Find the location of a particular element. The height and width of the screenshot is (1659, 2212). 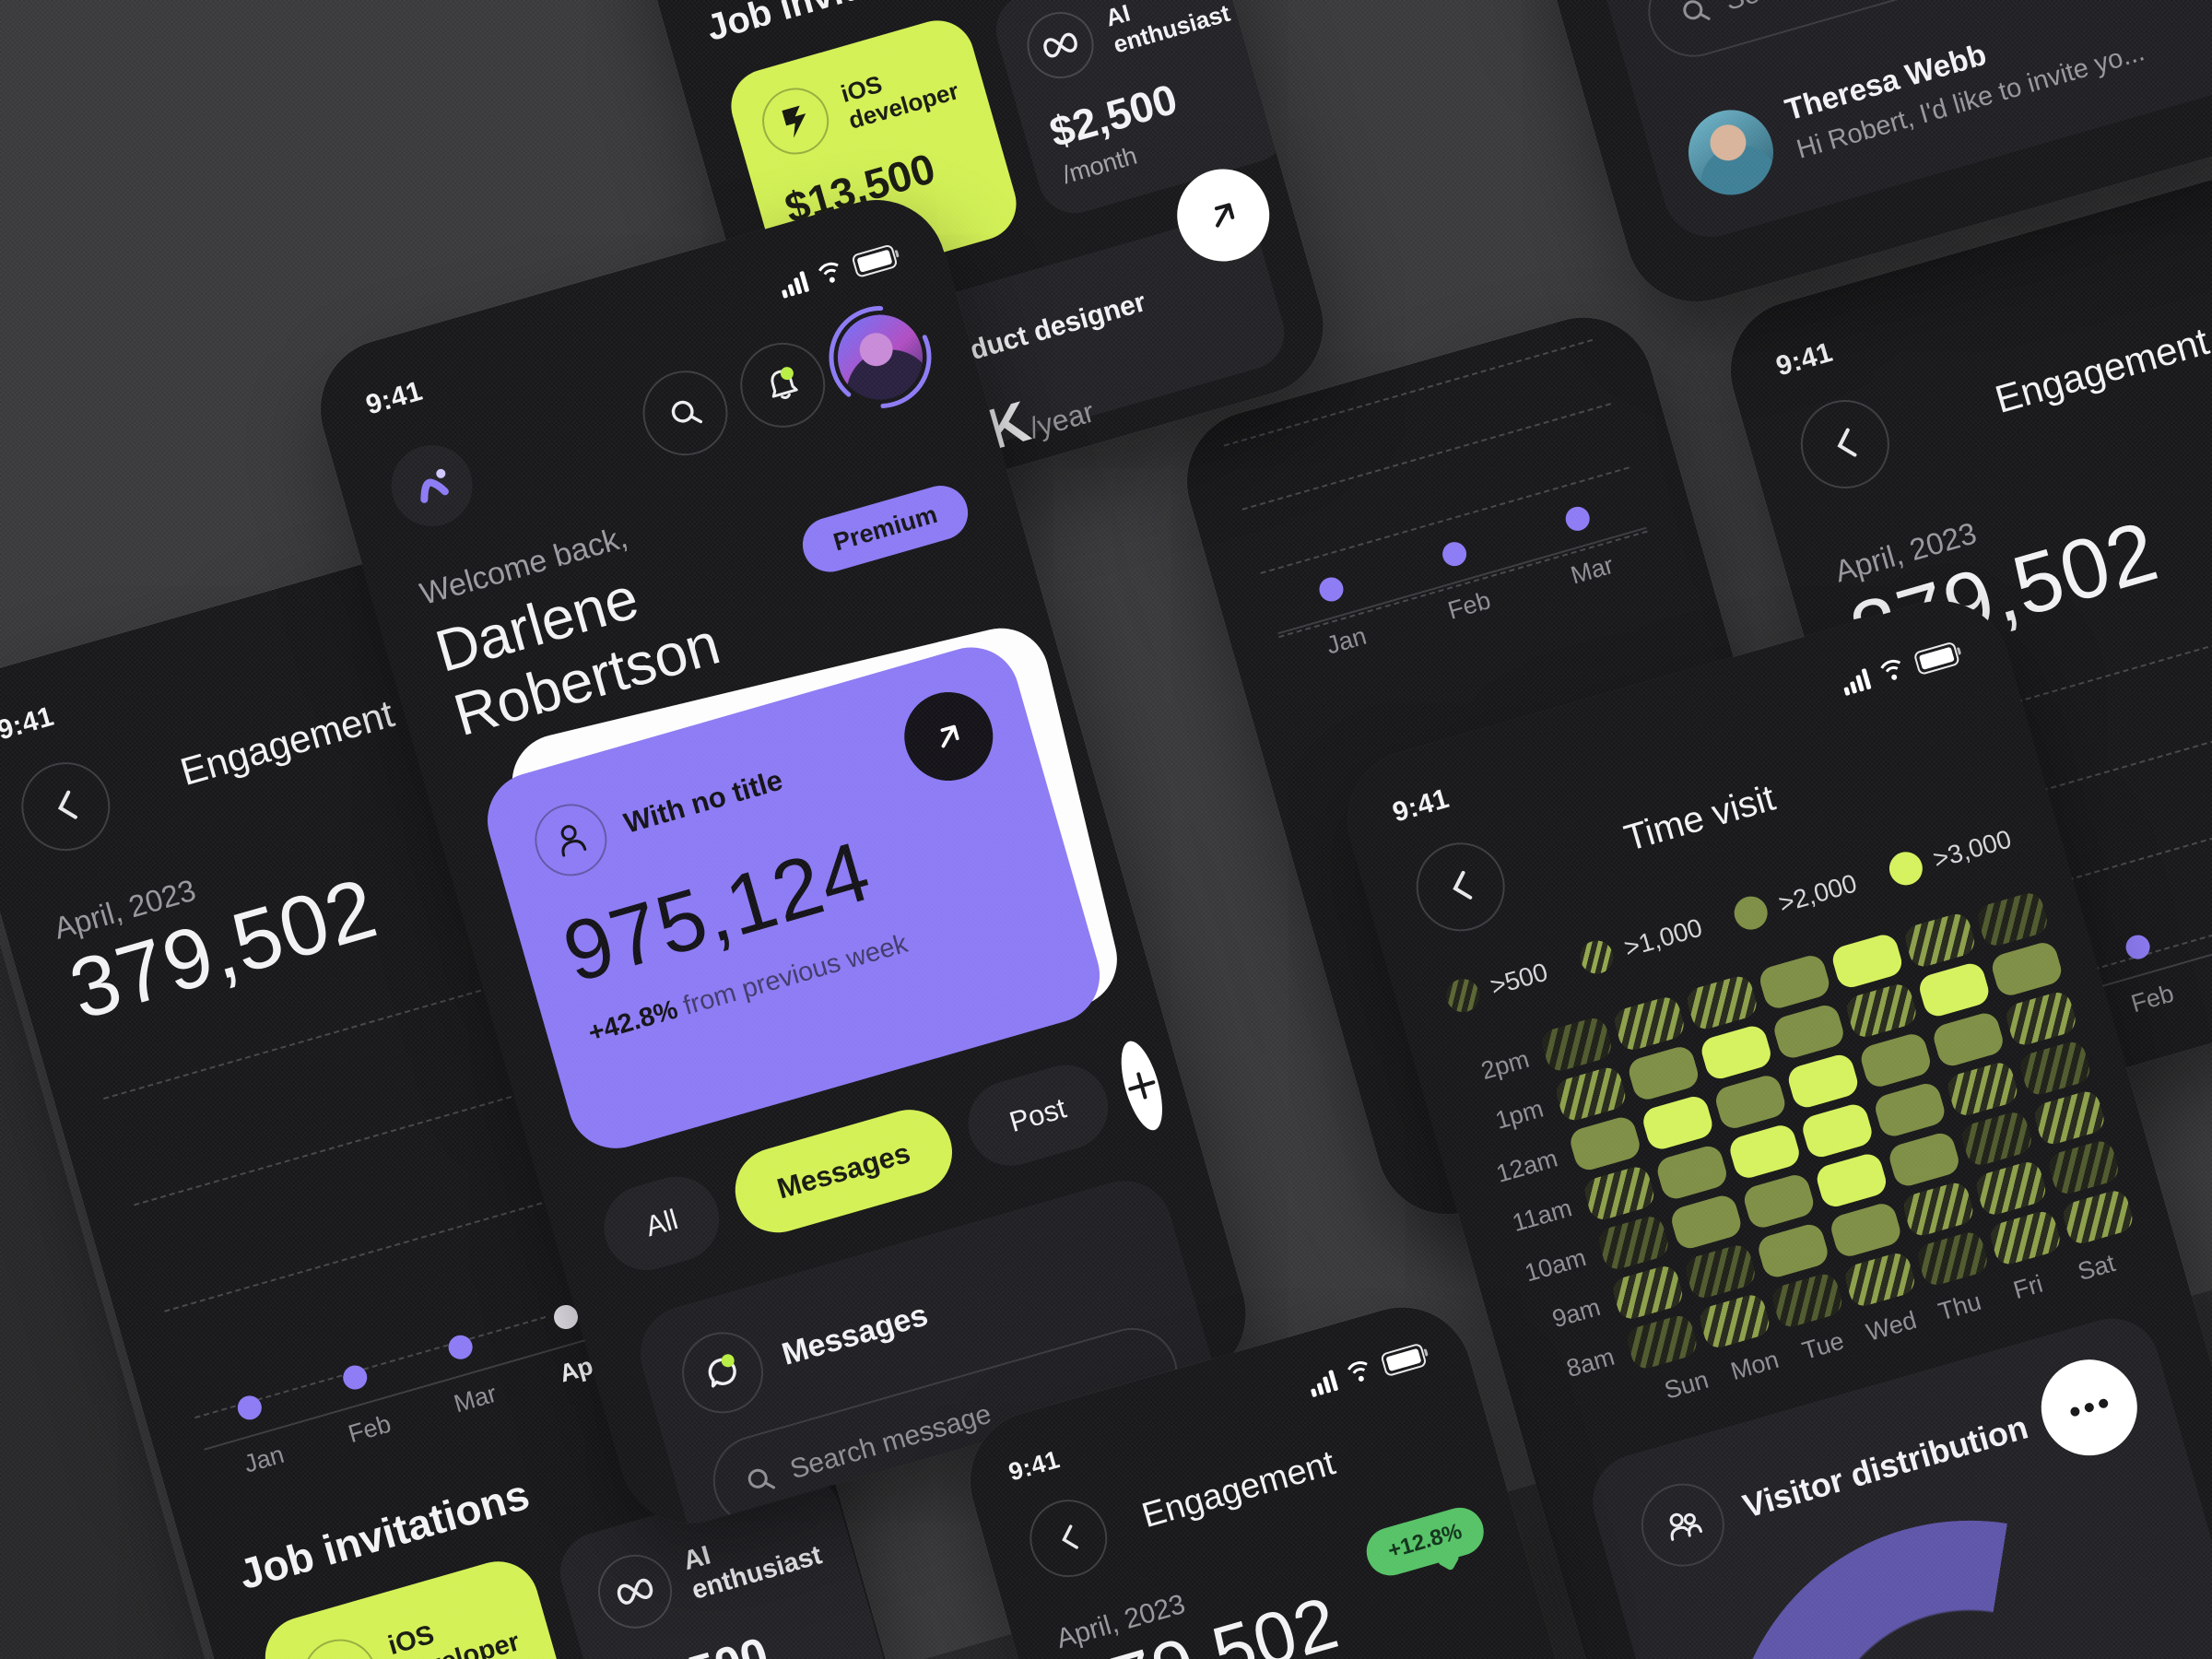

legend-label: >2,000 is located at coordinates (1817, 893).